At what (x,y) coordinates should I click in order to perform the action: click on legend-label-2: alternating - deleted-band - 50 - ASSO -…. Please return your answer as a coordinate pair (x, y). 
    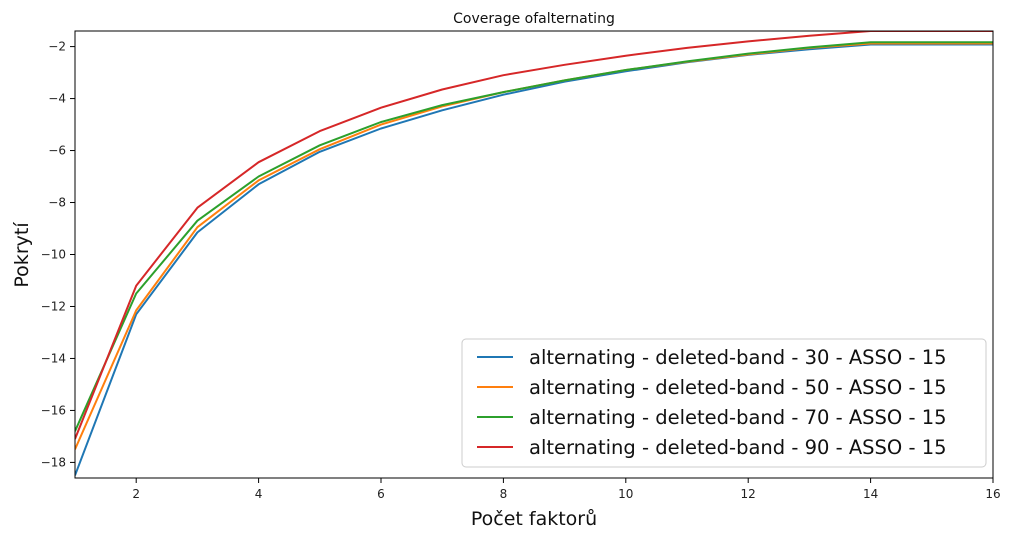
    Looking at the image, I should click on (738, 387).